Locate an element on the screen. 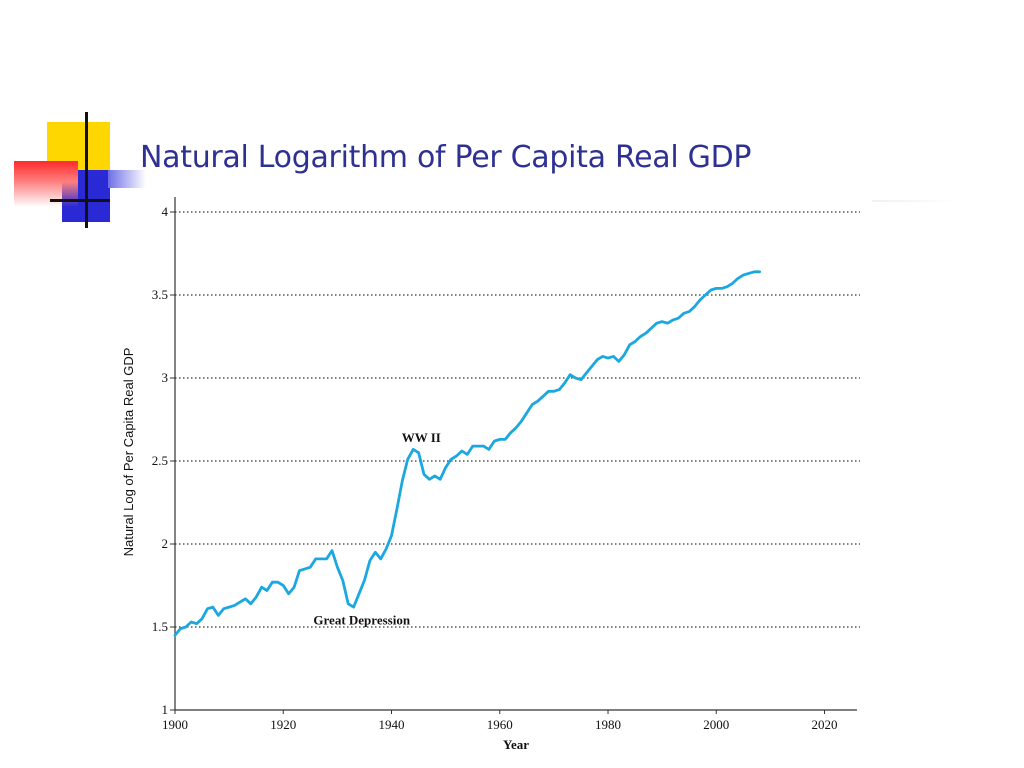 Image resolution: width=1024 pixels, height=768 pixels. horizontal-black-line is located at coordinates (80, 200).